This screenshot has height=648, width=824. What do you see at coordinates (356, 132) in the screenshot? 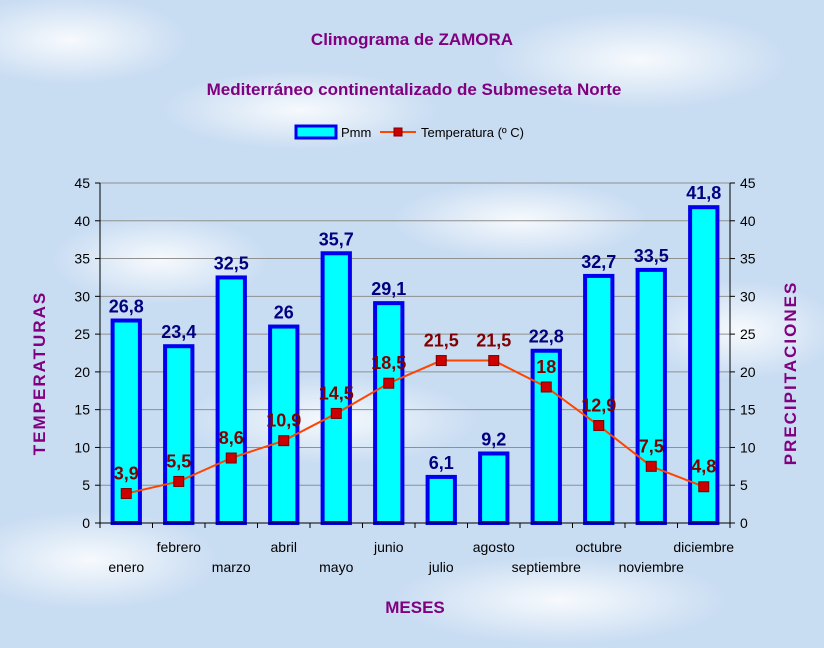
I see `legend-label-pmm: Pmm` at bounding box center [356, 132].